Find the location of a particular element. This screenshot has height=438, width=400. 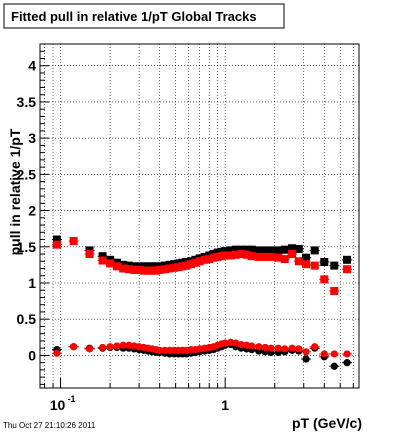

y-tick-label: 2 is located at coordinates (32, 211).